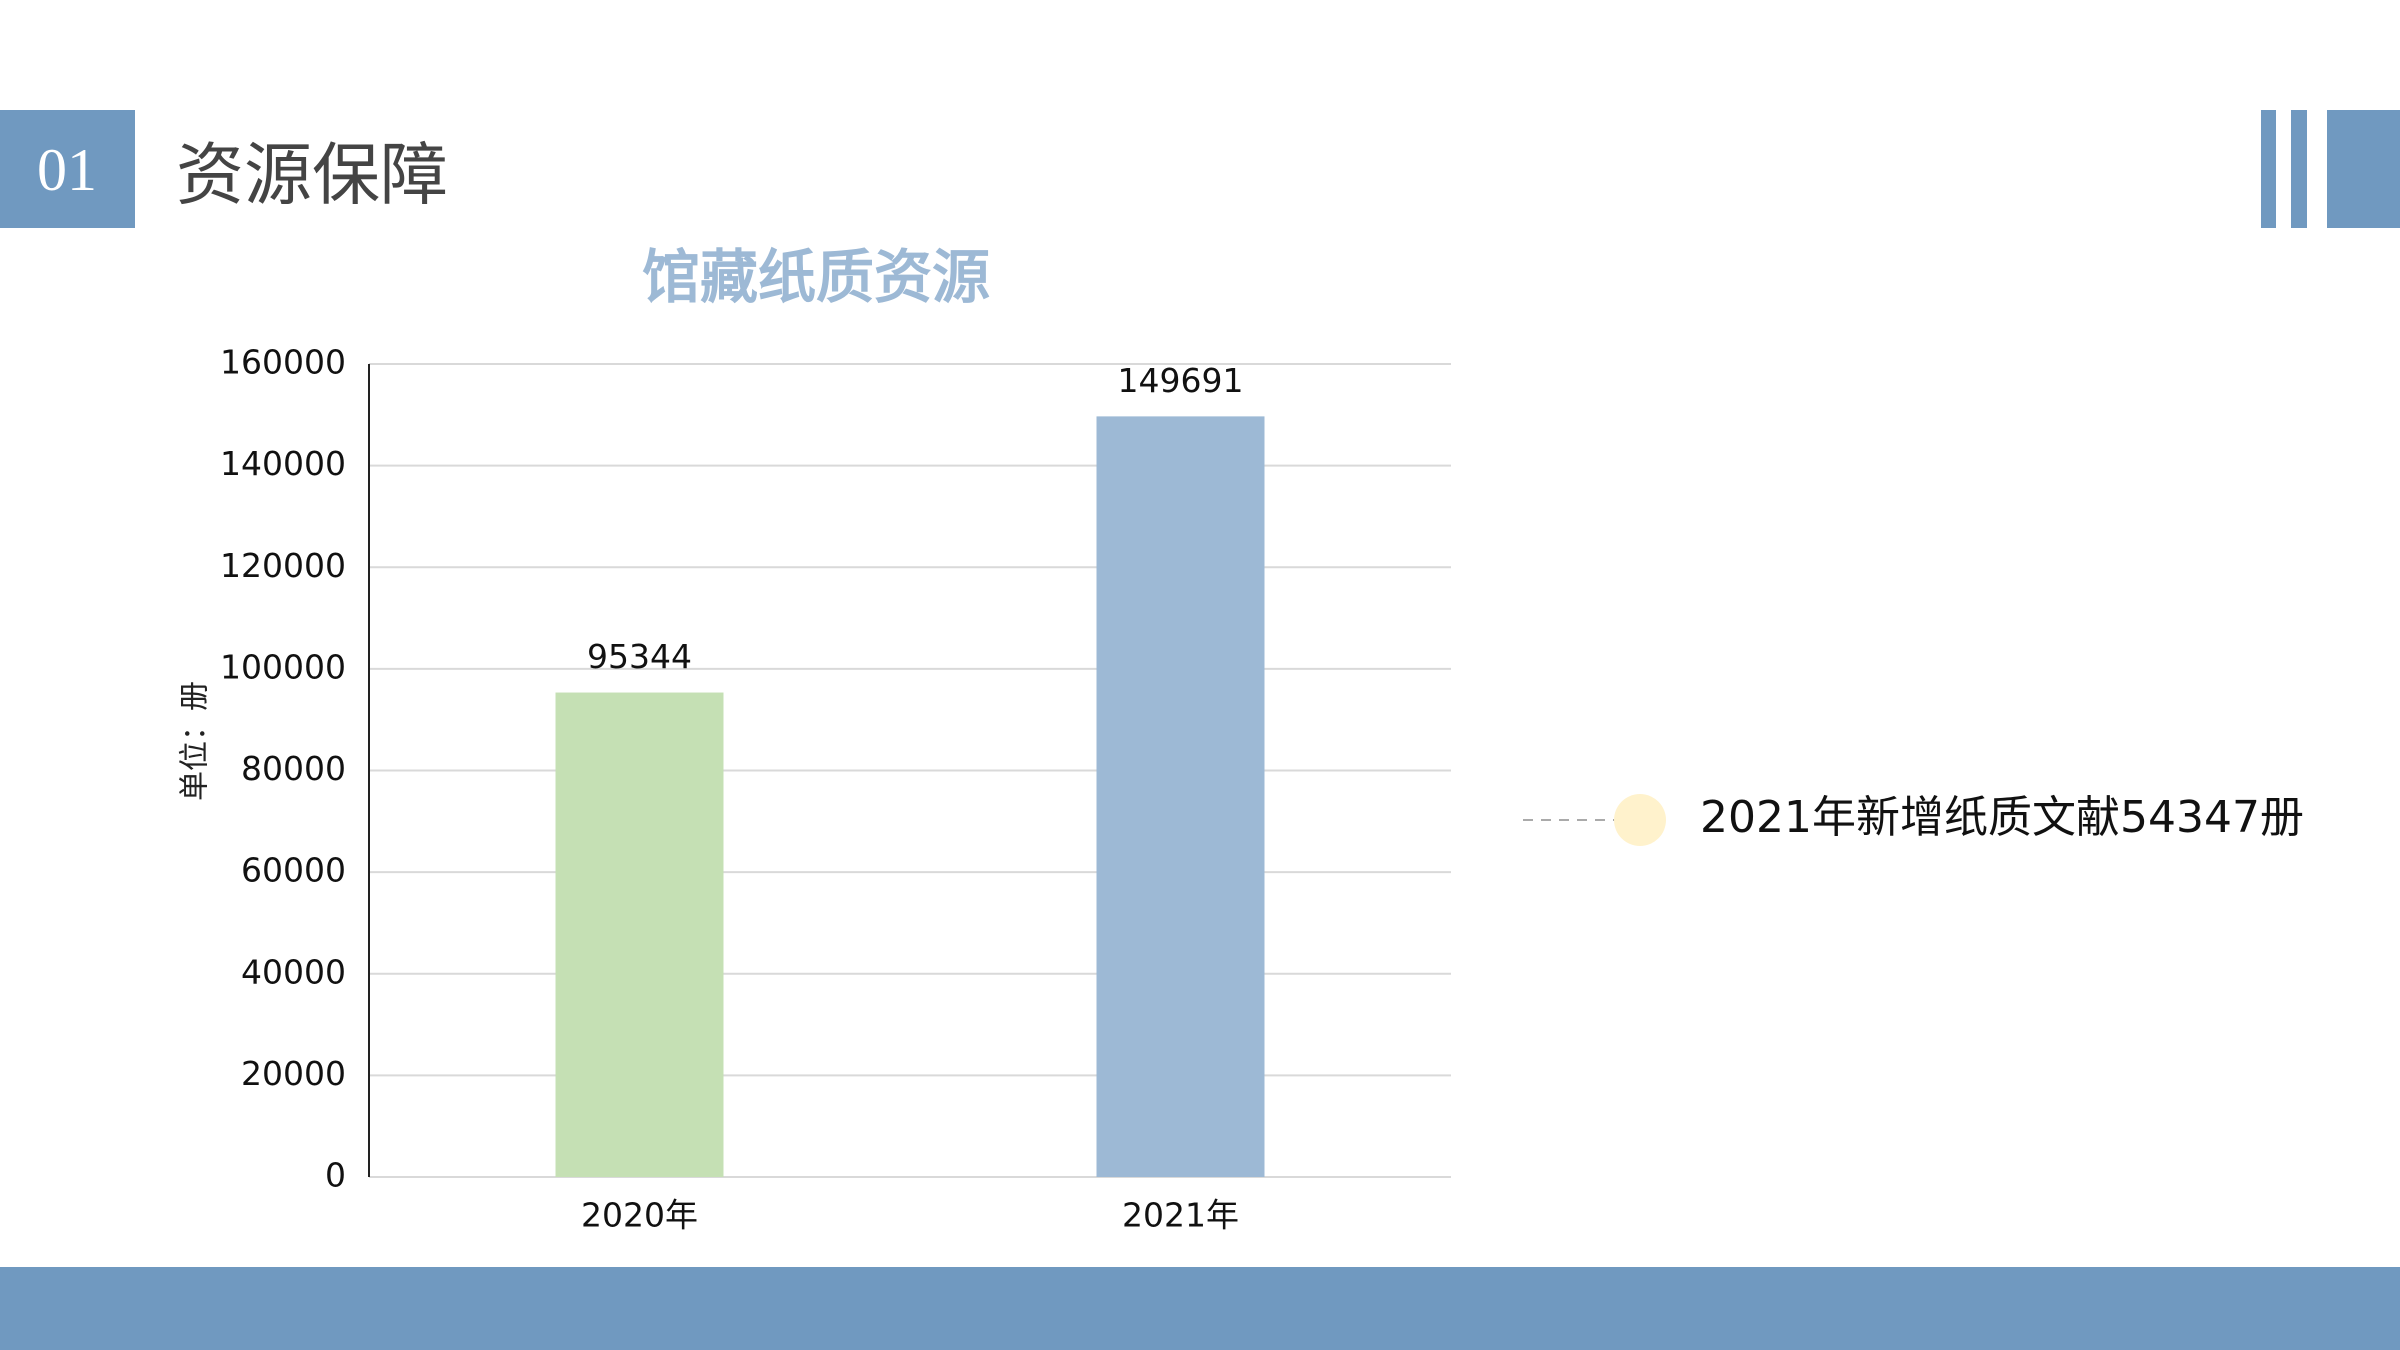 This screenshot has width=2400, height=1350. What do you see at coordinates (2002, 817) in the screenshot?
I see `annotation: 2021年新增纸质文献54347册` at bounding box center [2002, 817].